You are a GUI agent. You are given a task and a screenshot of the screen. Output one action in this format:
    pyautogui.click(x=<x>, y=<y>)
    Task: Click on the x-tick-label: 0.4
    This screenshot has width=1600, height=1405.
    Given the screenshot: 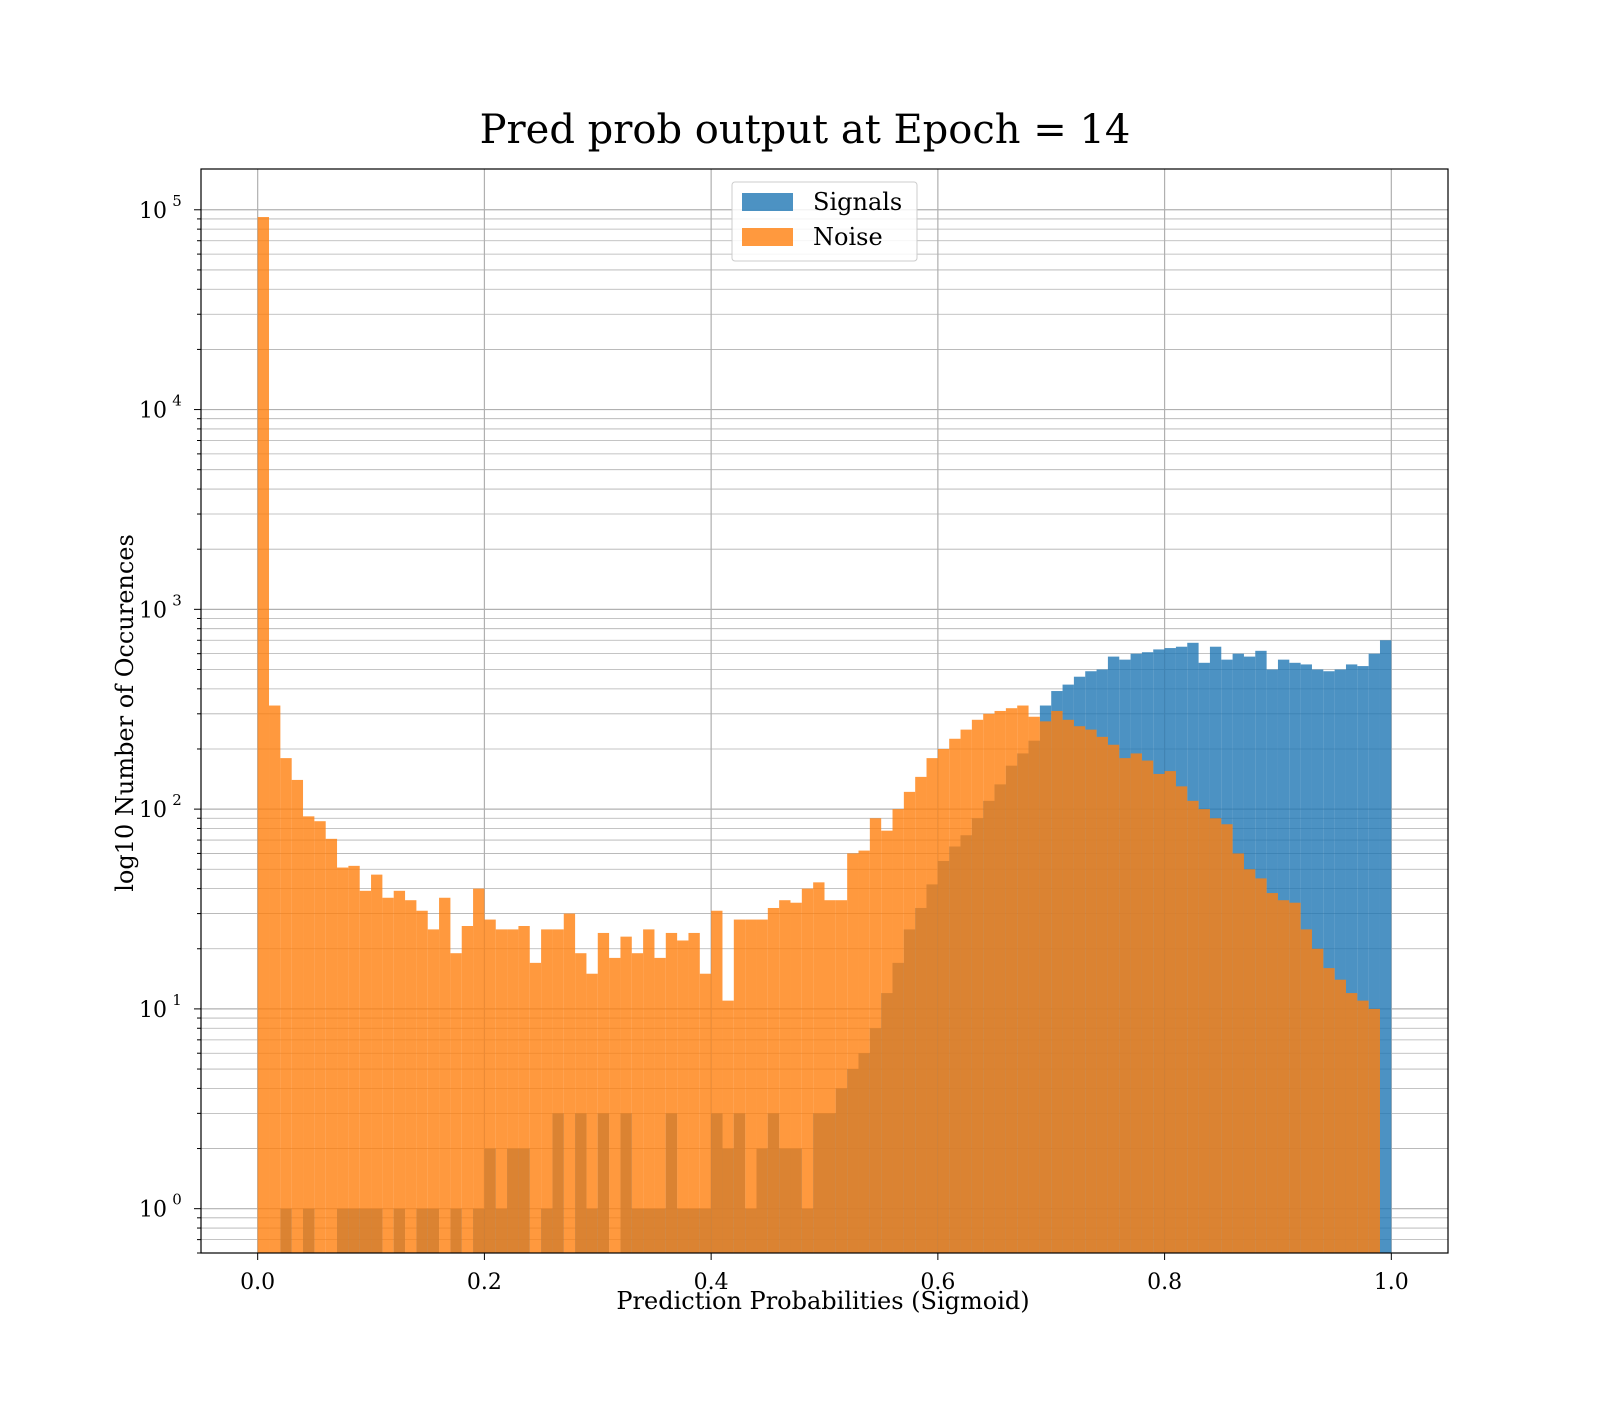 What is the action you would take?
    pyautogui.click(x=711, y=1282)
    